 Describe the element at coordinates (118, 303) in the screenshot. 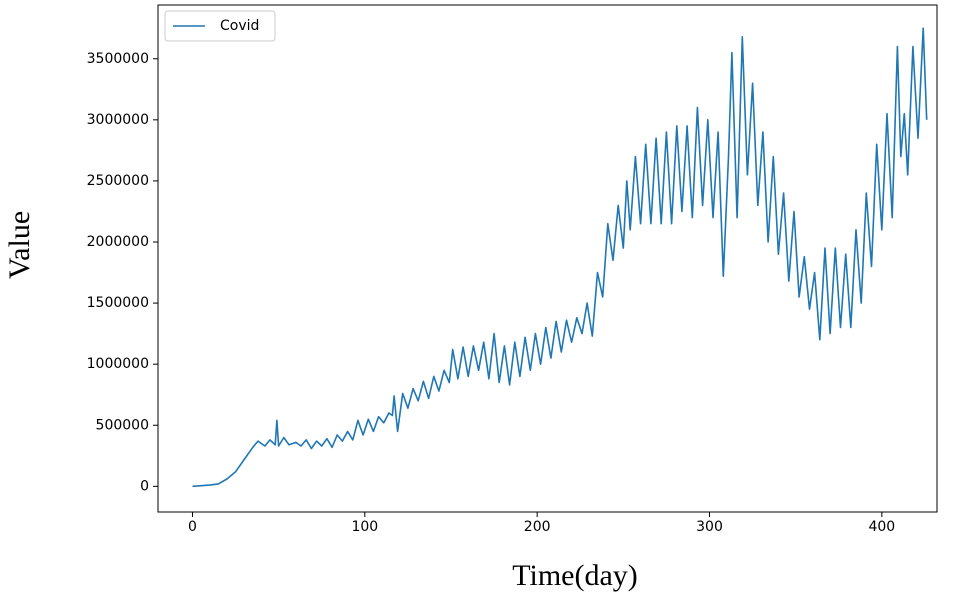

I see `y-tick-label: 1500000` at that location.